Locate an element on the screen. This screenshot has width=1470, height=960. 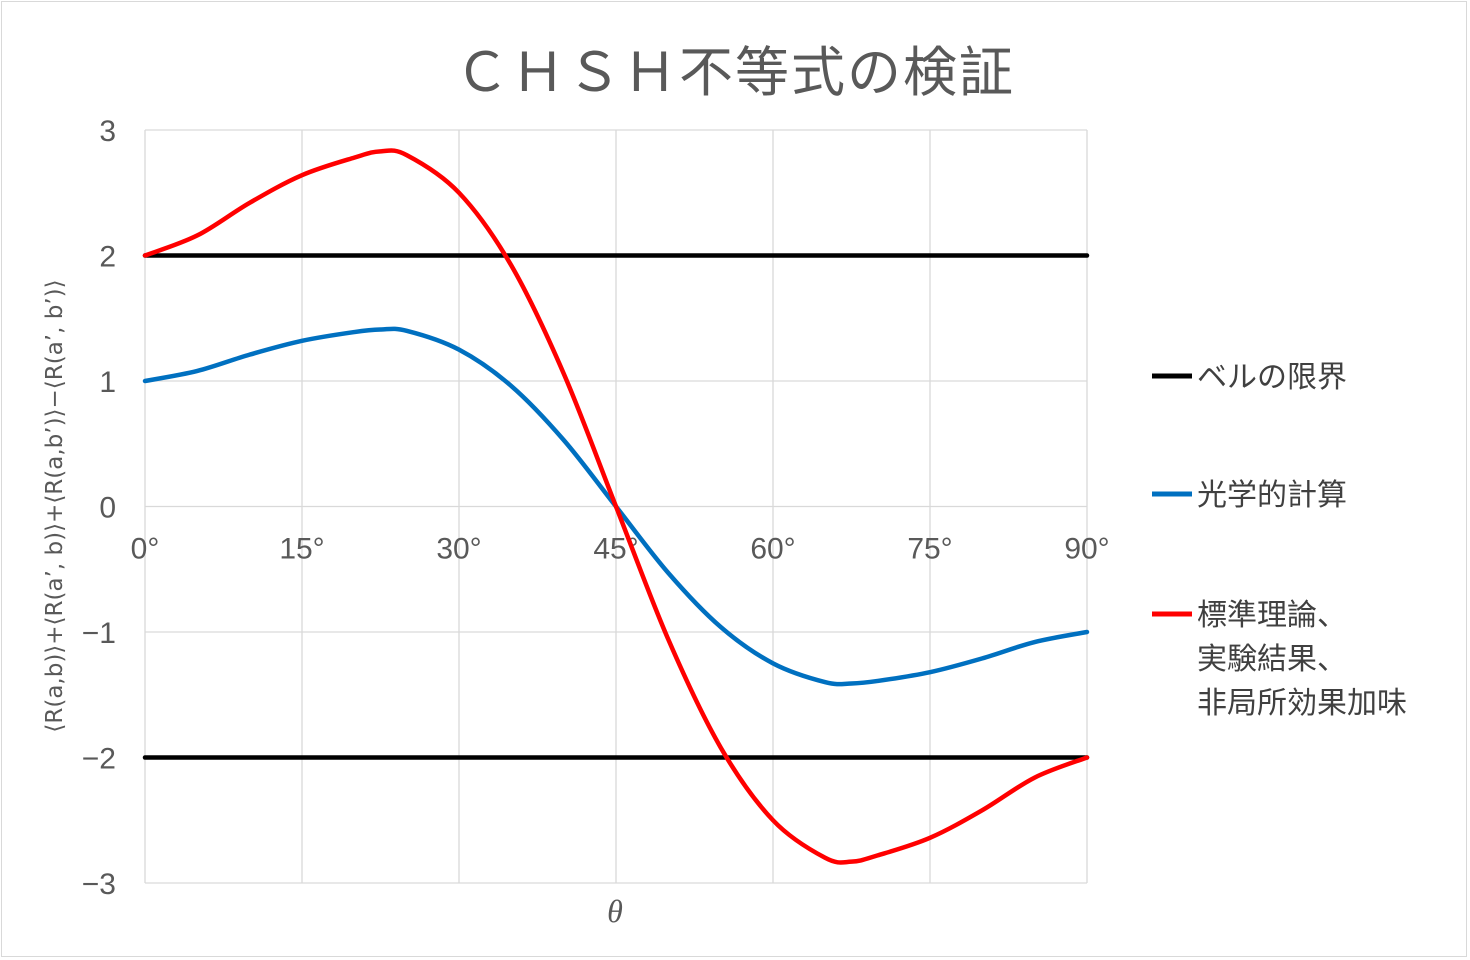
legend-label: 非局所効果加味 is located at coordinates (1302, 703).